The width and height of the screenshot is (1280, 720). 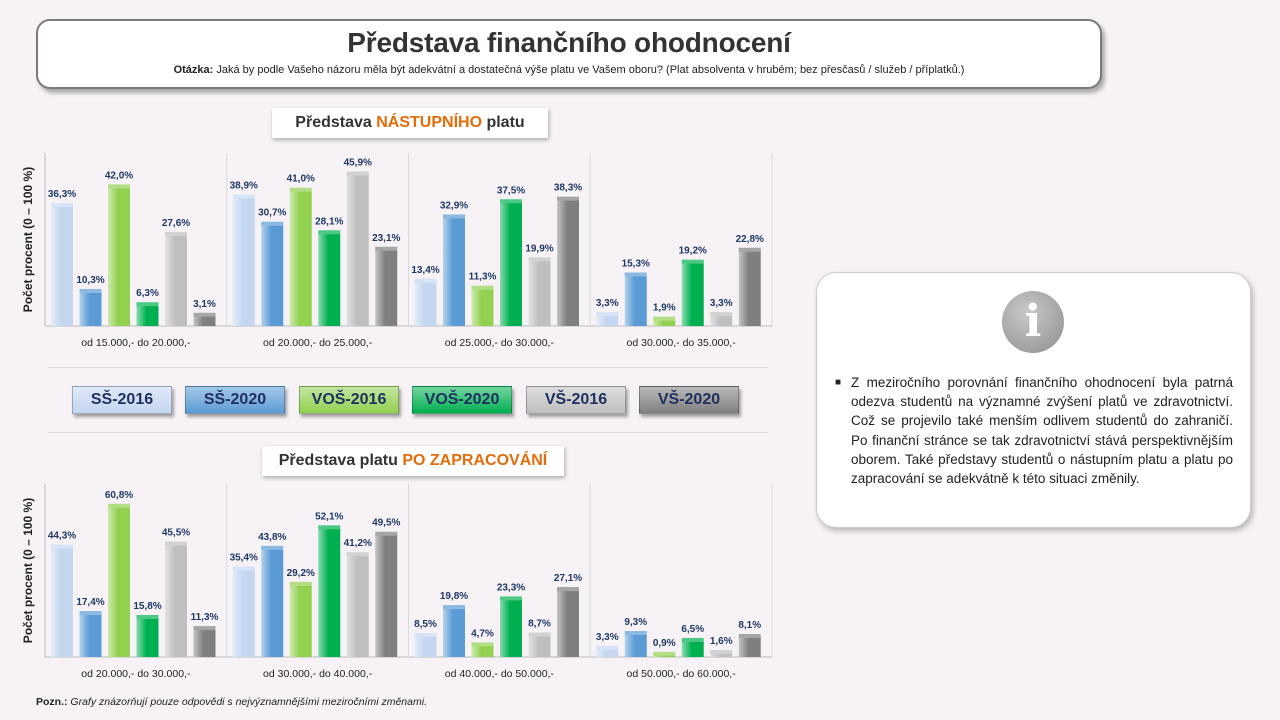 What do you see at coordinates (301, 573) in the screenshot?
I see `data-label: 29,2%` at bounding box center [301, 573].